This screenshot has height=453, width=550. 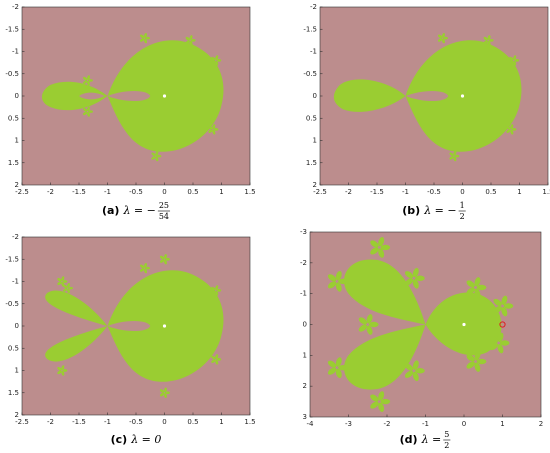 I want to click on x-tick-label: -1, so click(x=107, y=192).